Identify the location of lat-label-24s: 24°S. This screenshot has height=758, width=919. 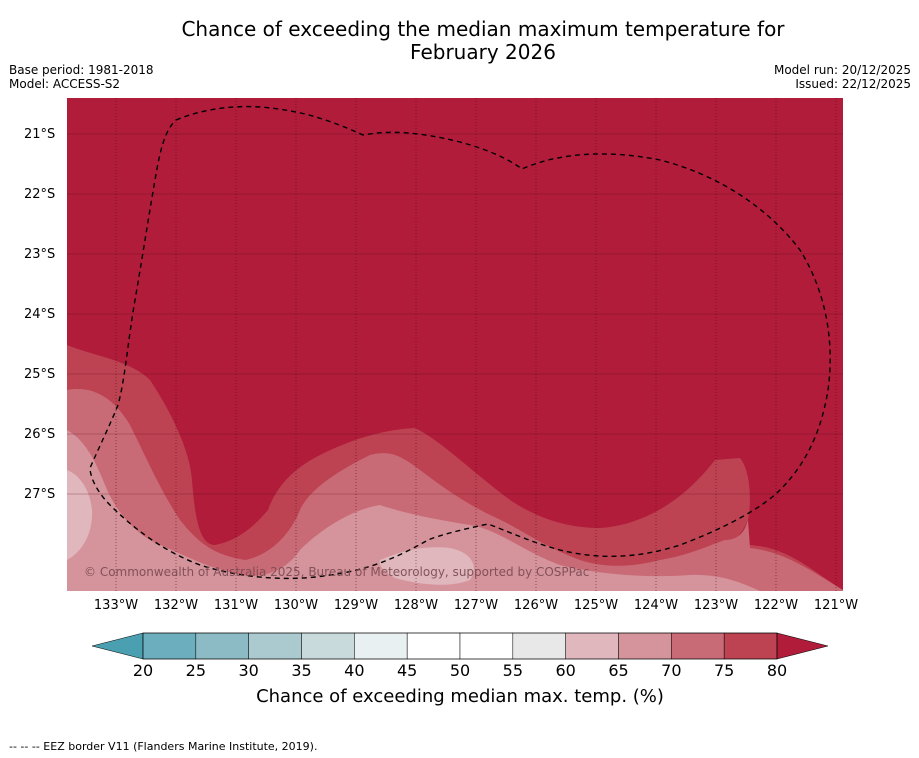
(40, 314).